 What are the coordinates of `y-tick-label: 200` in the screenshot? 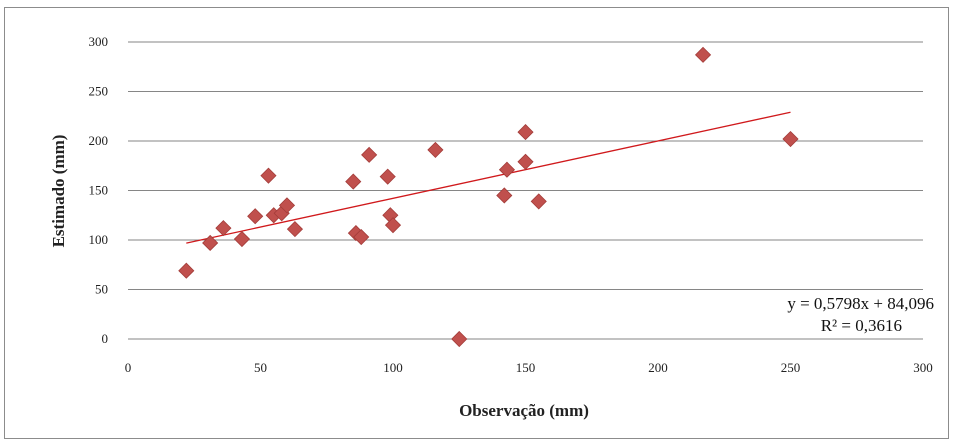 It's located at (99, 140).